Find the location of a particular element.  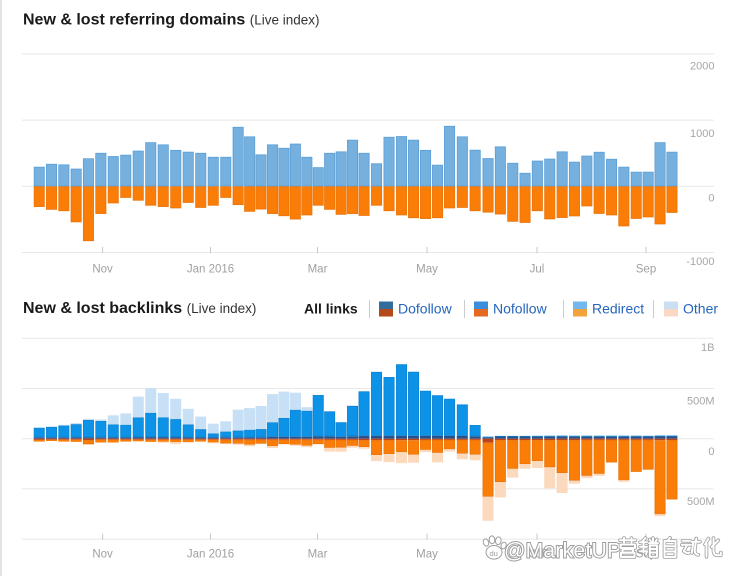

svg-text: Sep is located at coordinates (646, 269).